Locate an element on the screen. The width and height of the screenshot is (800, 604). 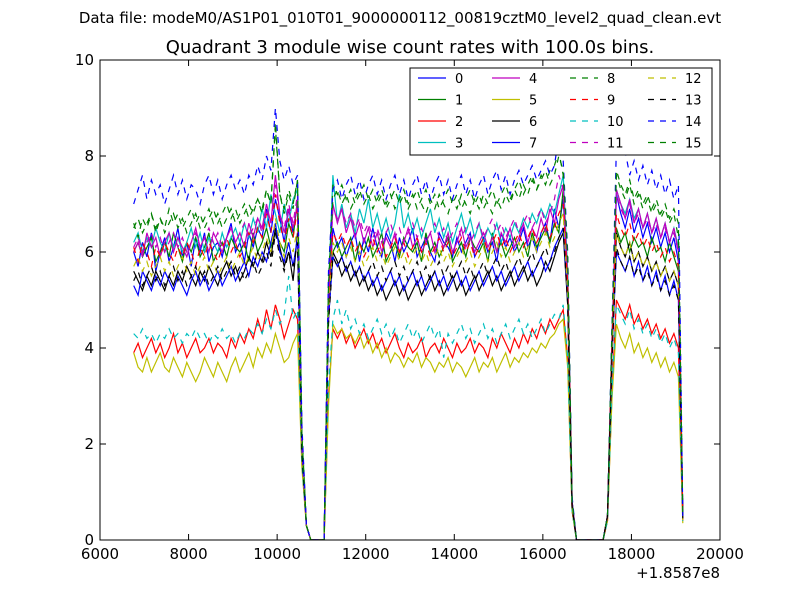
x-tick-label: 8000 is located at coordinates (188, 554).